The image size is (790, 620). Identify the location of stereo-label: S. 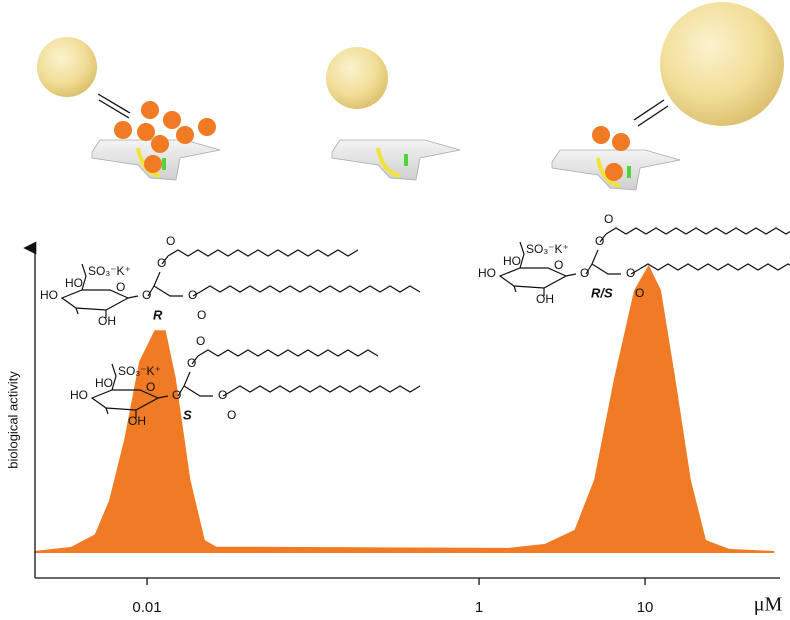
(187, 414).